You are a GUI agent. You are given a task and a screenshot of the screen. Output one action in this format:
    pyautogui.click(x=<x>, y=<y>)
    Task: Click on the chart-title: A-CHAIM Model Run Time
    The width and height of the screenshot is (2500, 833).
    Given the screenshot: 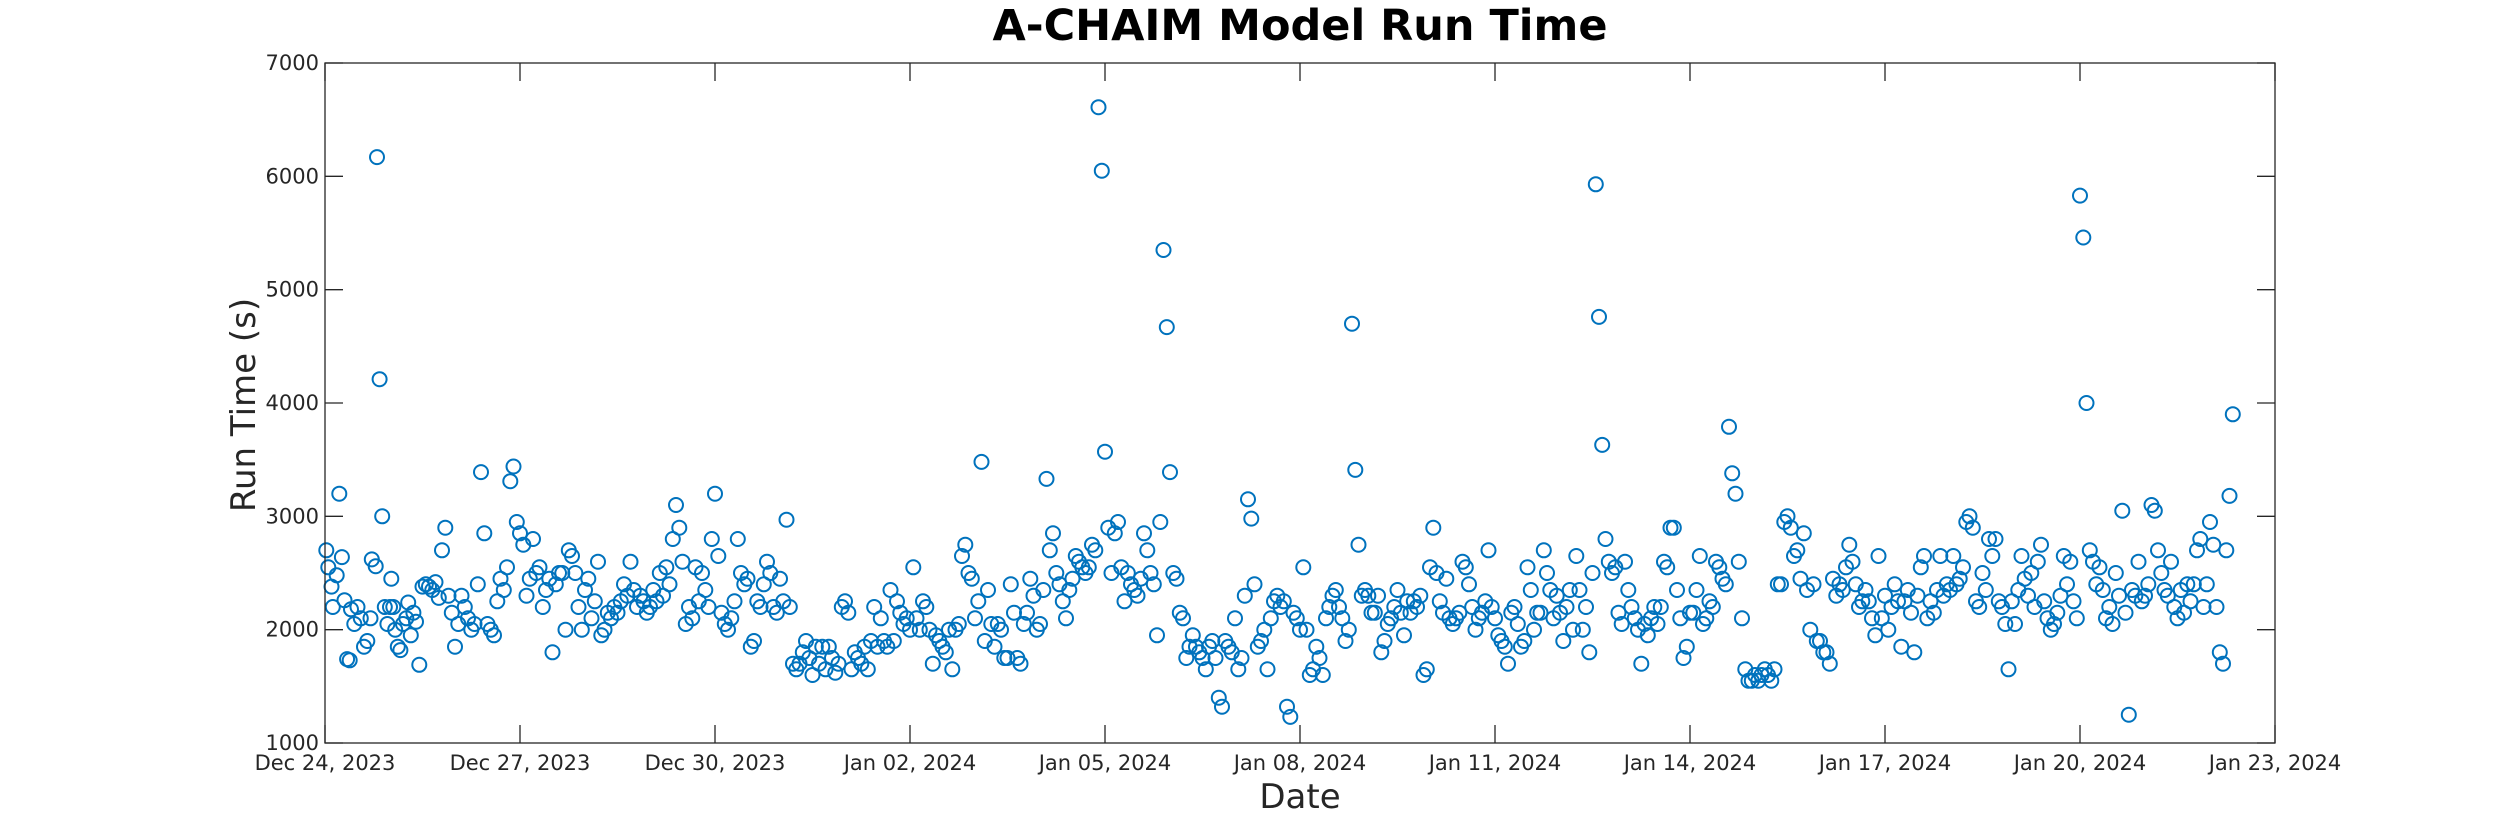 What is the action you would take?
    pyautogui.click(x=1299, y=26)
    